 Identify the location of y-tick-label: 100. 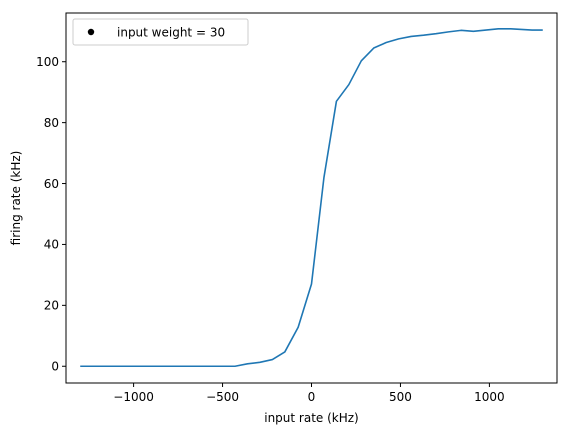
(47, 62).